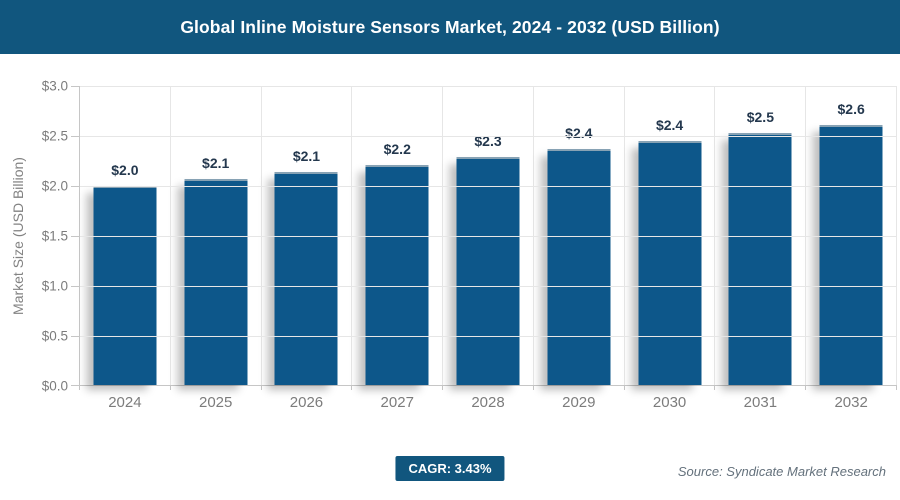 The image size is (900, 500). What do you see at coordinates (215, 402) in the screenshot?
I see `x-axis-label: 2025` at bounding box center [215, 402].